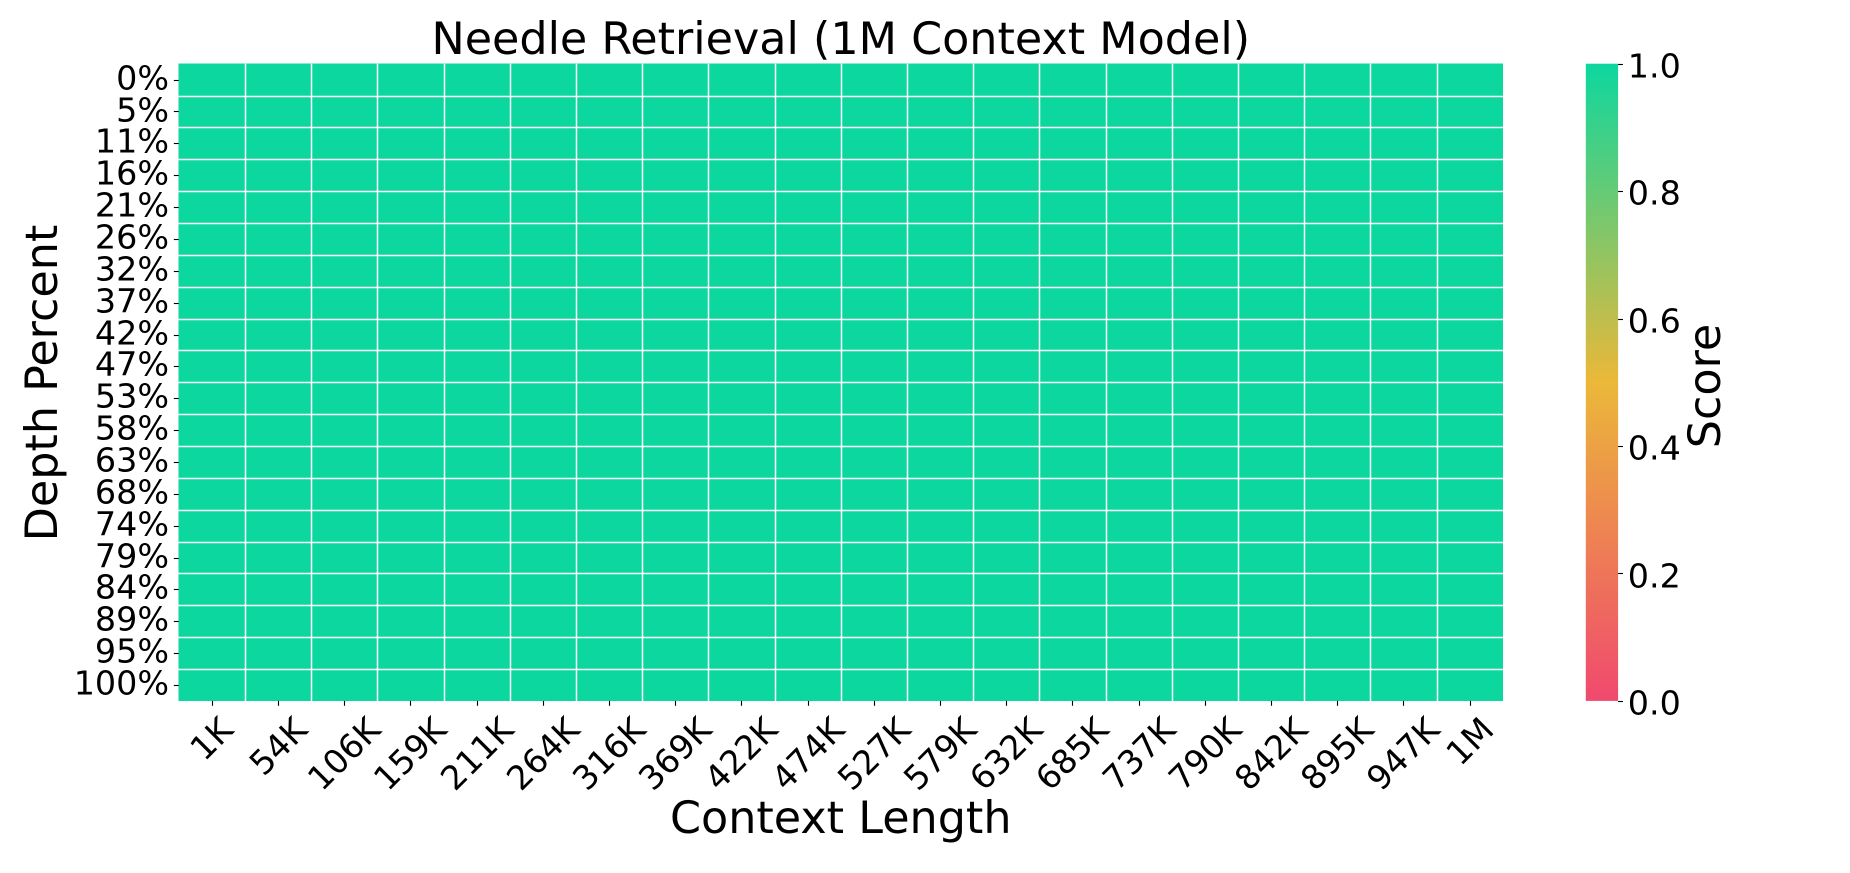  What do you see at coordinates (1654, 193) in the screenshot?
I see `colorbar-tick-label: 0.8` at bounding box center [1654, 193].